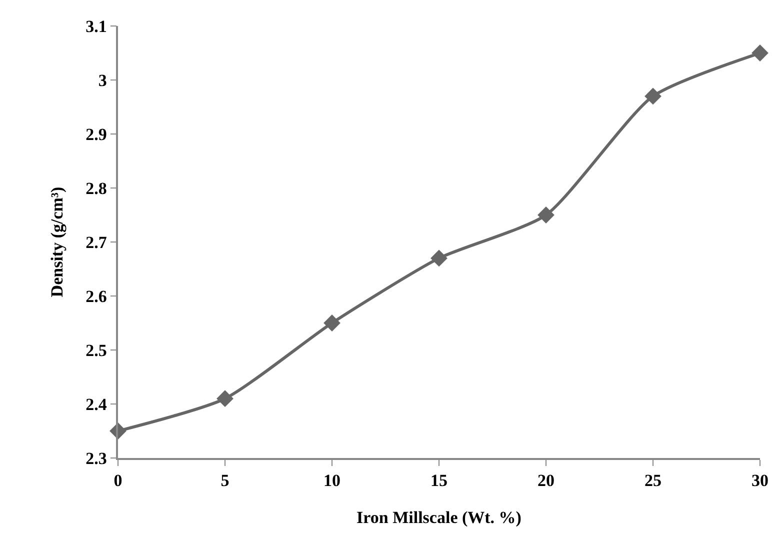 The image size is (781, 550). Describe the element at coordinates (96, 188) in the screenshot. I see `y-tick-label: 2.8` at that location.